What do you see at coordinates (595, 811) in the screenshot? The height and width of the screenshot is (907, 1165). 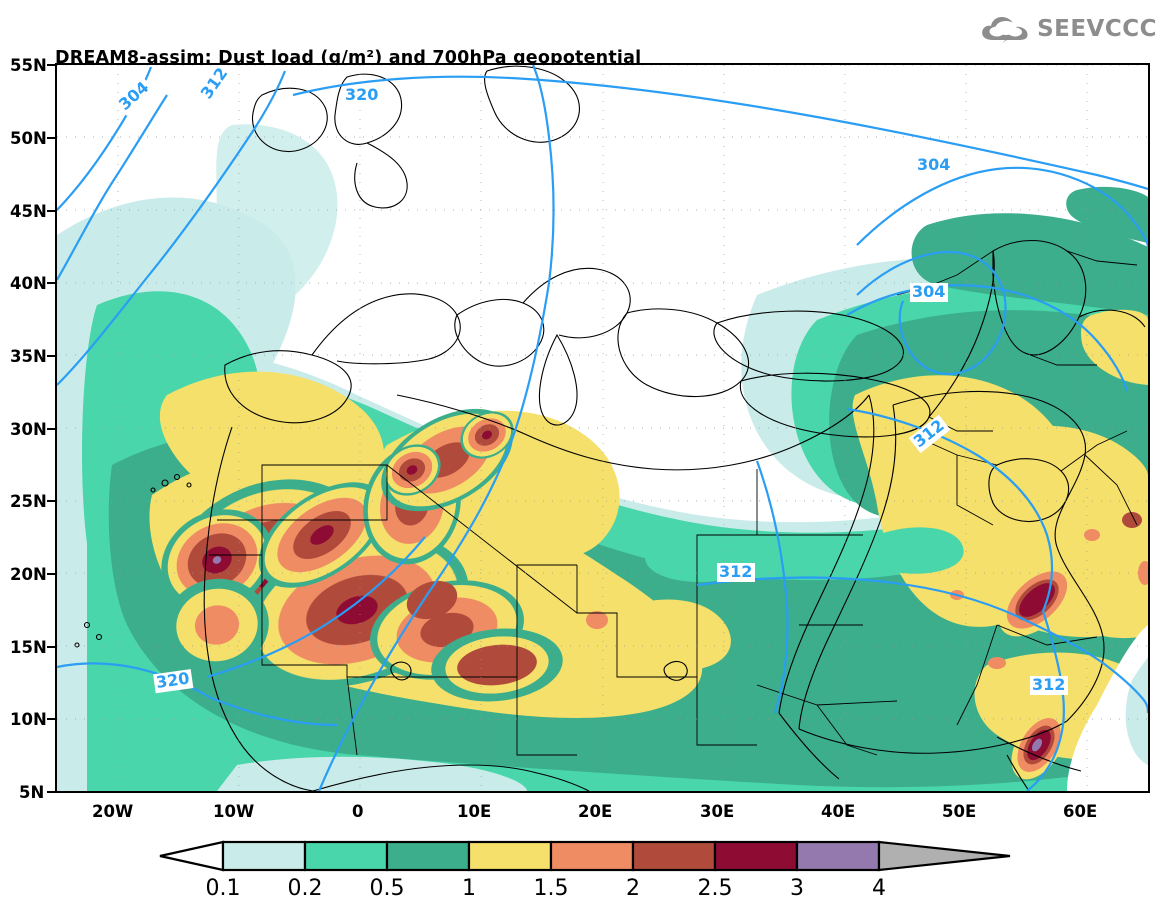 I see `x-tick-20E: 20E` at bounding box center [595, 811].